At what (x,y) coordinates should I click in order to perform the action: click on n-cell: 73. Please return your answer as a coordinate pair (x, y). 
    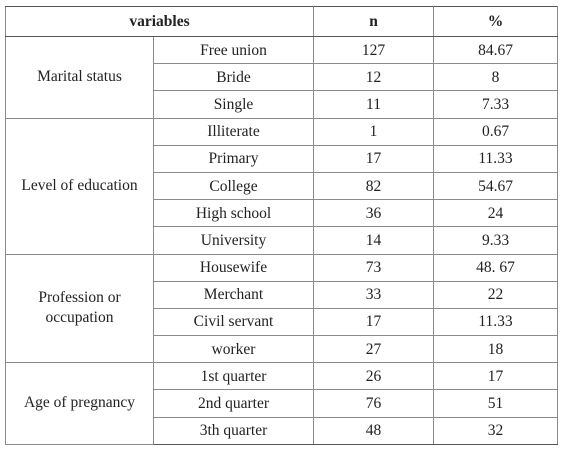
    Looking at the image, I should click on (373, 267).